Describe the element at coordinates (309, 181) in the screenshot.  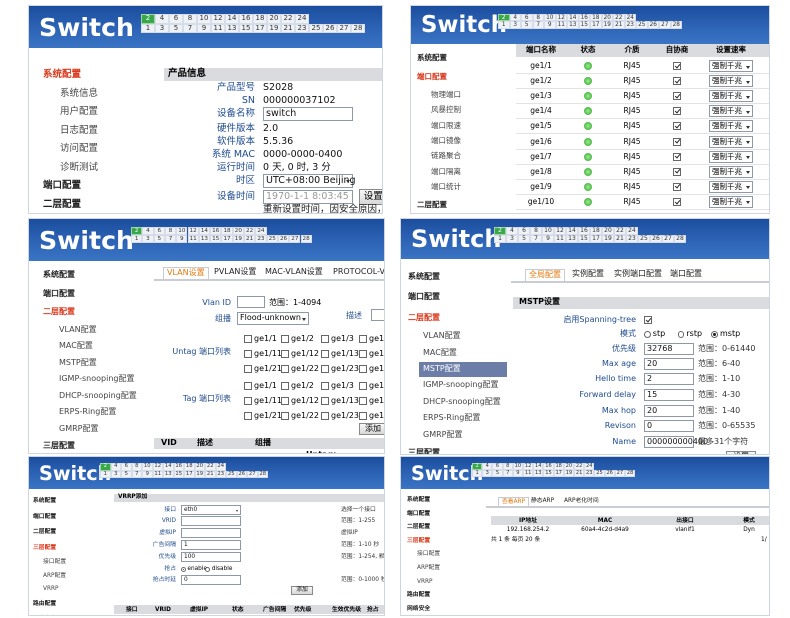
I see `select: UTC+08:00 Beijing` at that location.